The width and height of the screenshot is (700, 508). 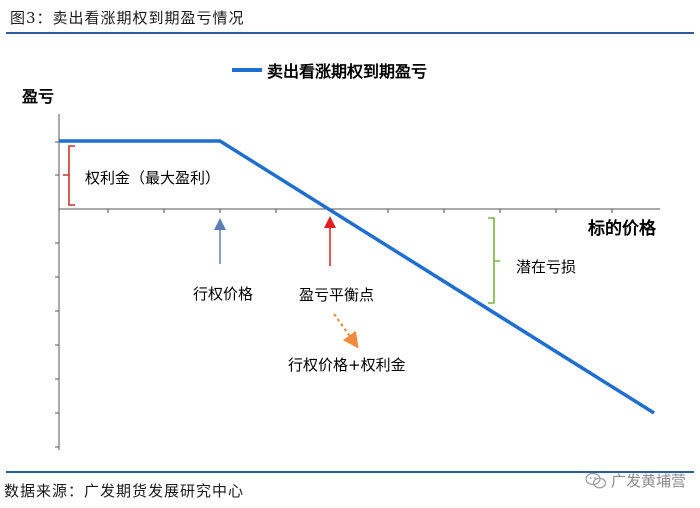 I want to click on wechat-icon, so click(x=596, y=480).